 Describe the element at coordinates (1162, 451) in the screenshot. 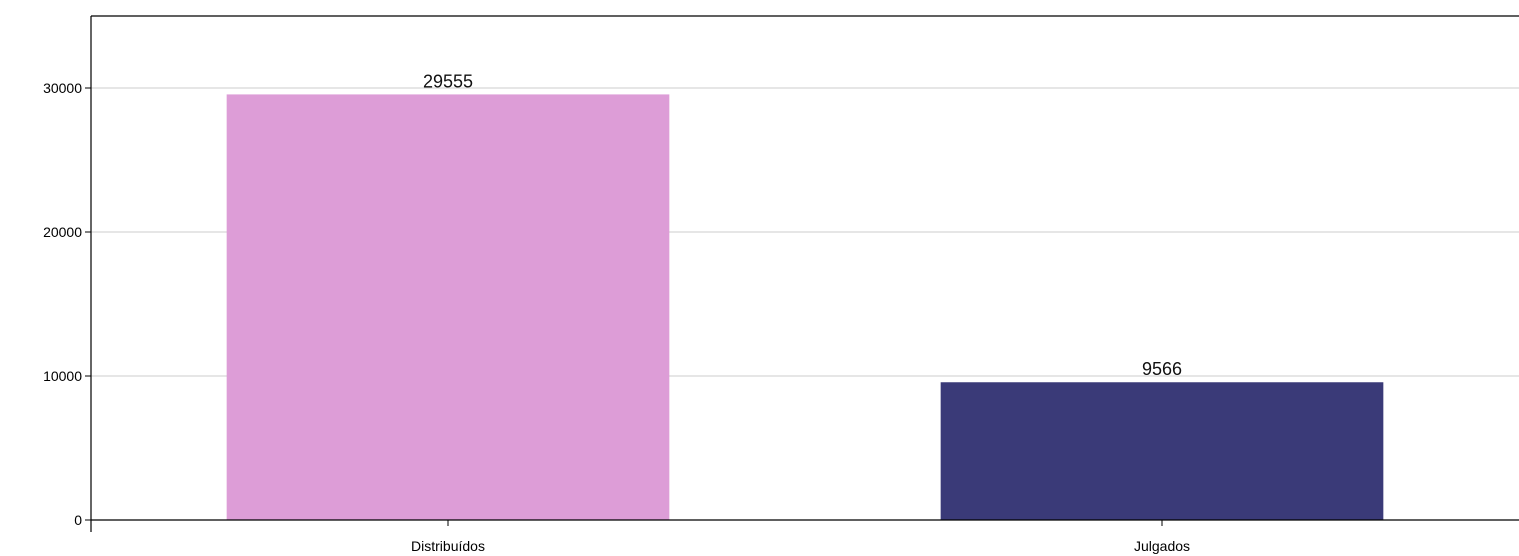

I see `bar-julgados` at that location.